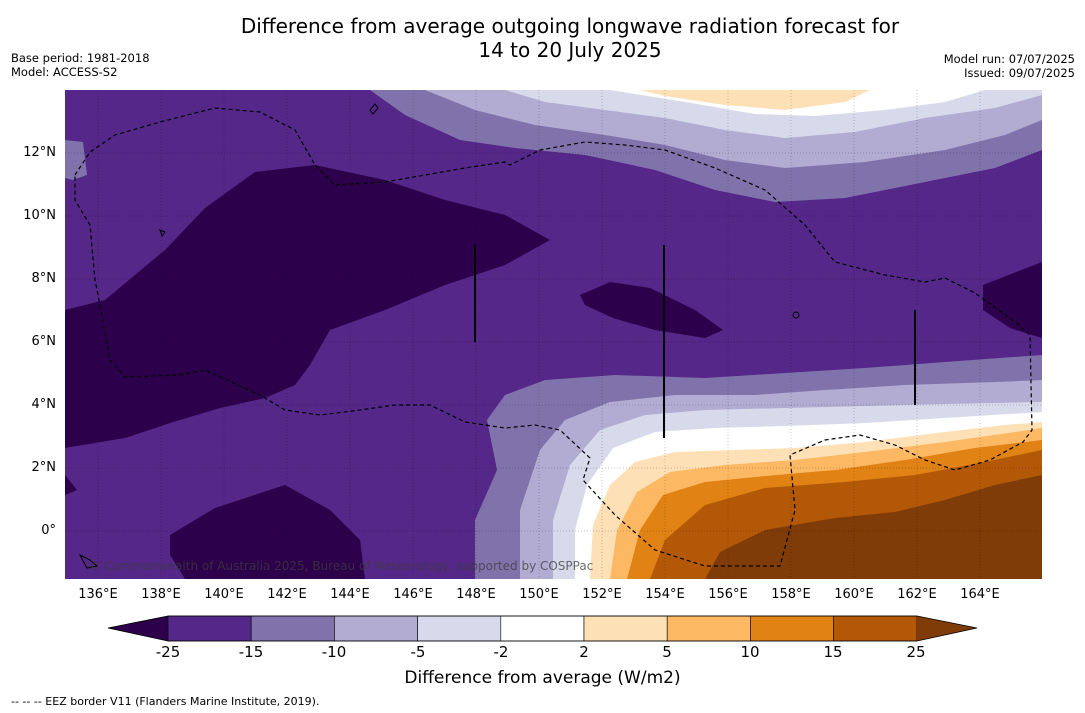  Describe the element at coordinates (418, 652) in the screenshot. I see `cbar-tick-3: -5` at that location.